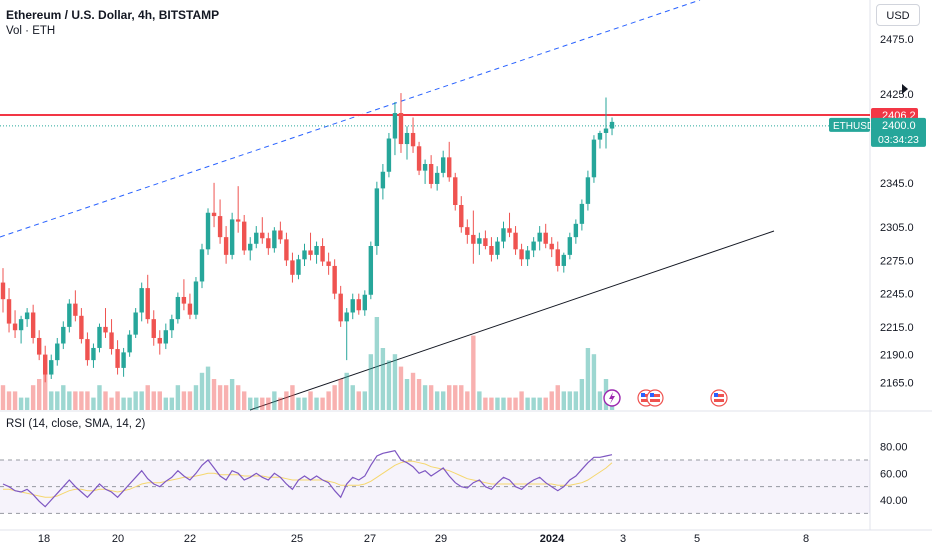  What do you see at coordinates (190, 539) in the screenshot?
I see `time-tick-label: 22` at bounding box center [190, 539].